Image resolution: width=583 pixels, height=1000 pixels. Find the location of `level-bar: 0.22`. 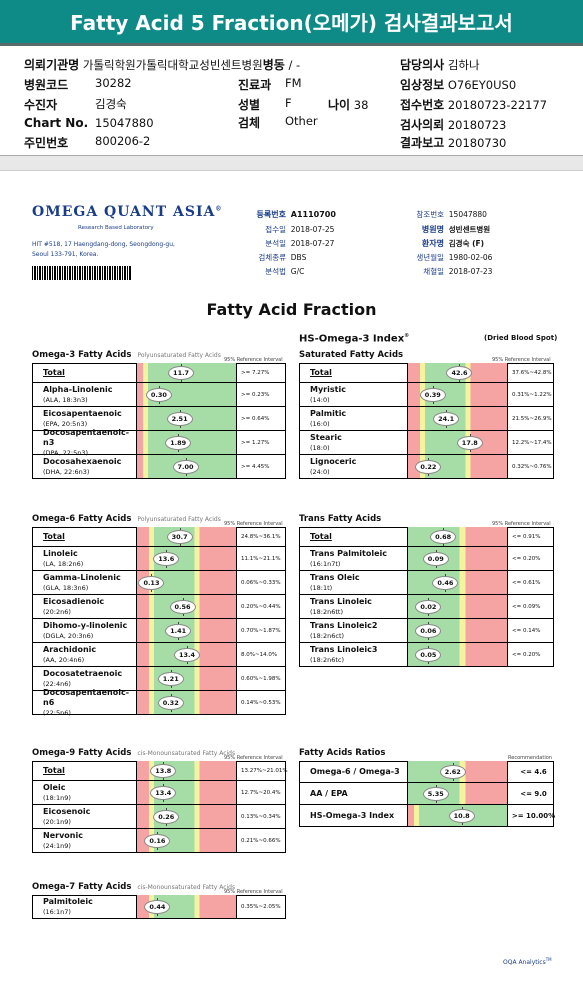

level-bar: 0.22 is located at coordinates (458, 466).